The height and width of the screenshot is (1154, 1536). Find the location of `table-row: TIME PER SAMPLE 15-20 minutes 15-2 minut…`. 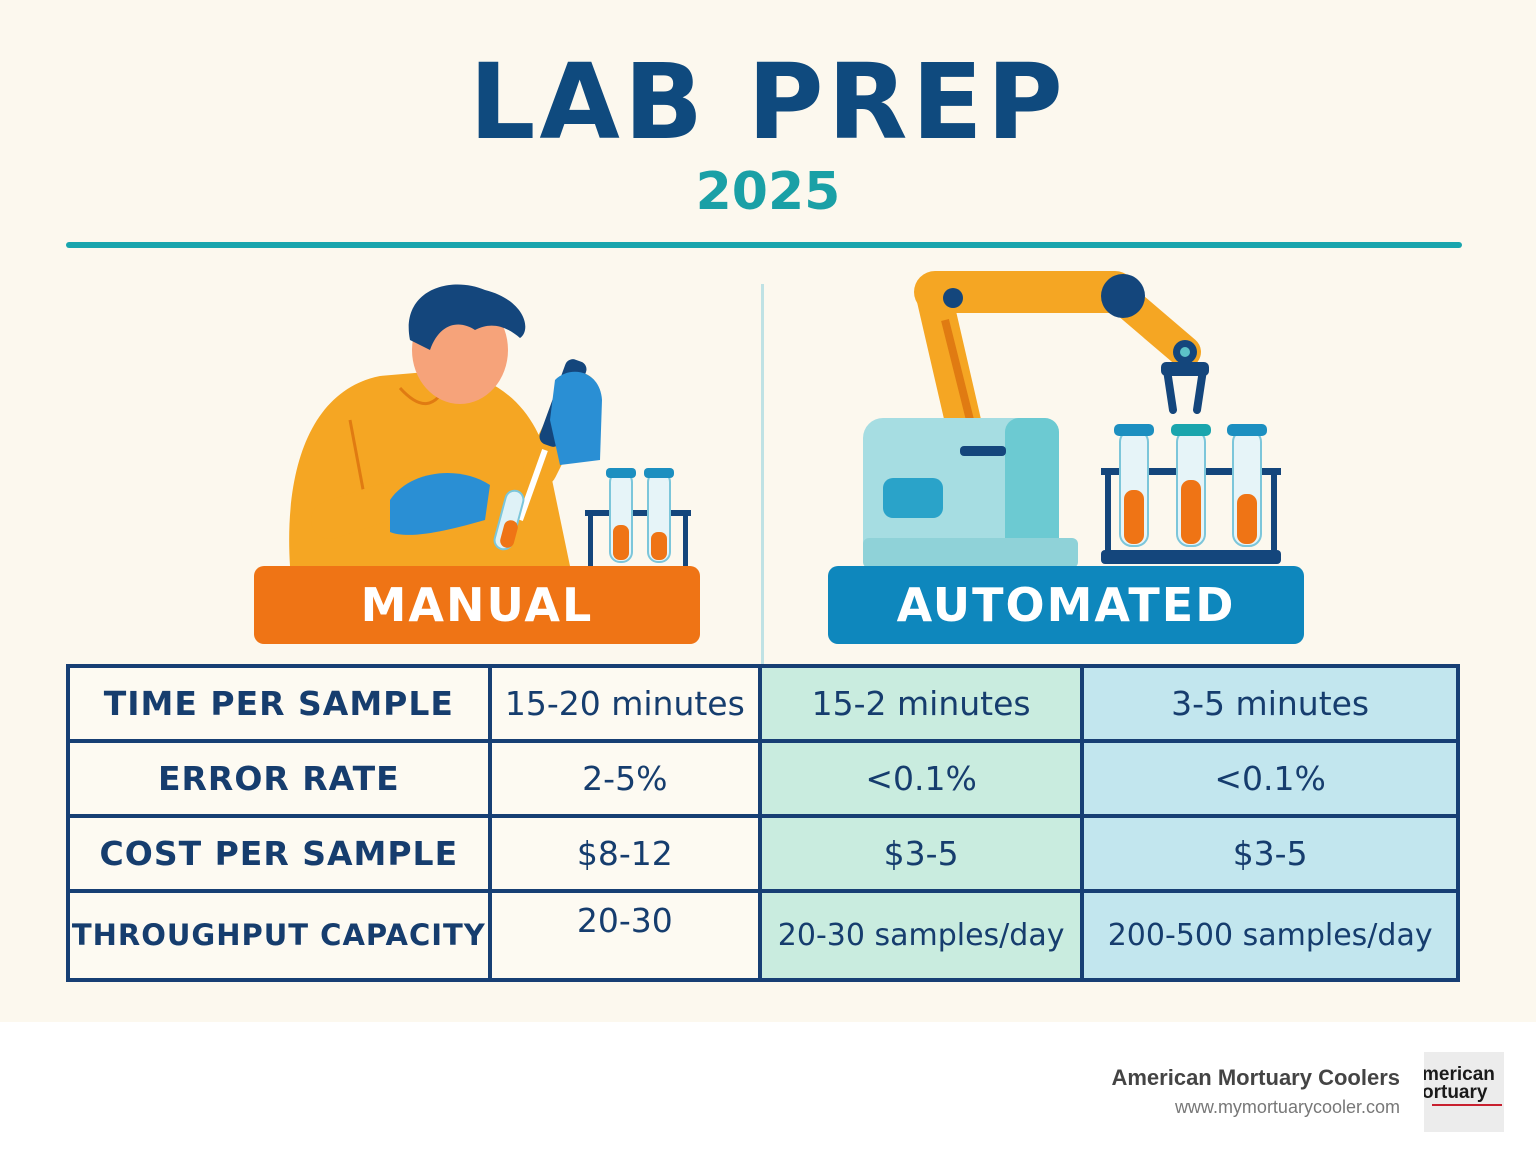

table-row: TIME PER SAMPLE 15-20 minutes 15-2 minut… is located at coordinates (763, 703).